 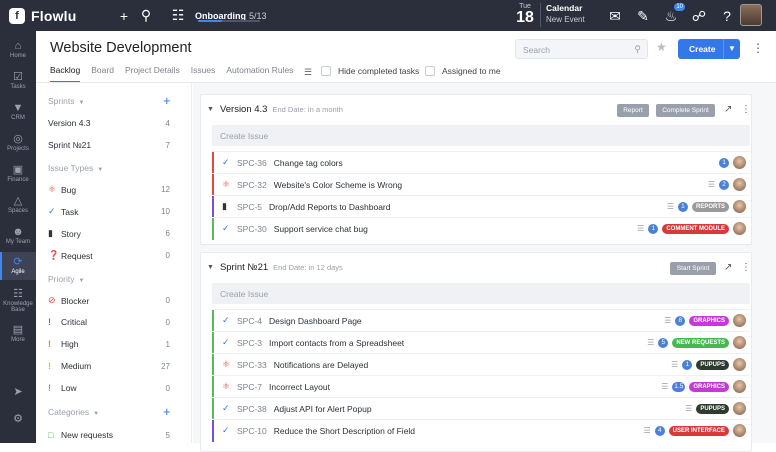 I want to click on sidebar-item-new-requests: □ New requests 5, so click(x=109, y=435).